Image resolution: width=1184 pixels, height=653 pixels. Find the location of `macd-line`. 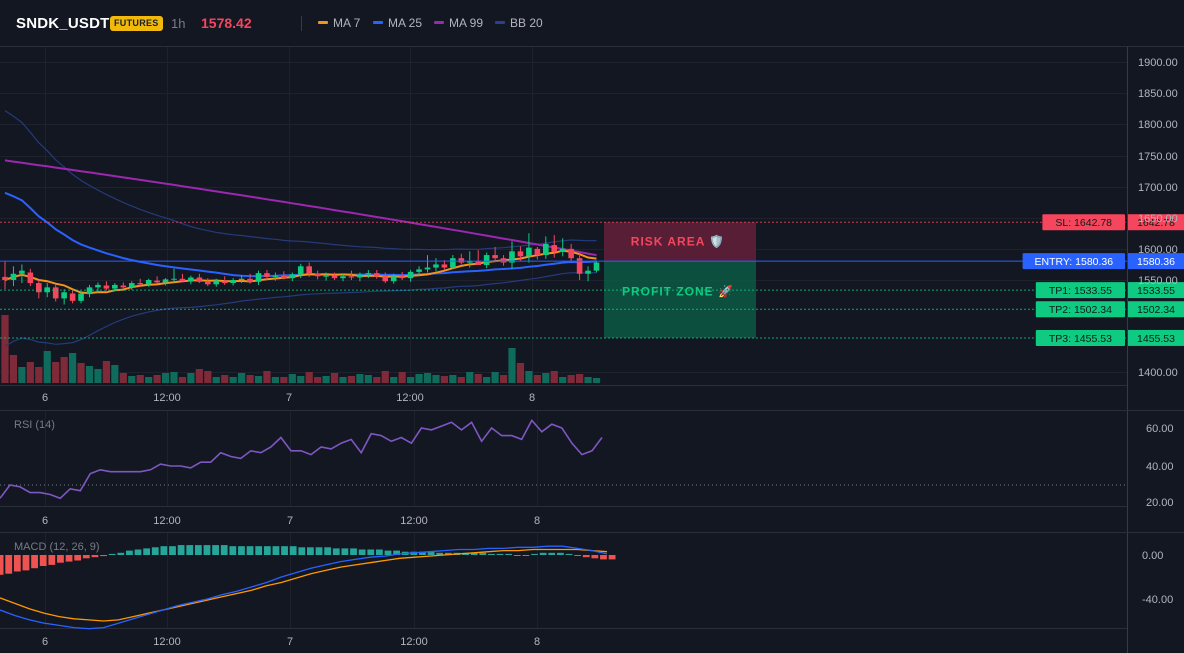

macd-line is located at coordinates (304, 587).